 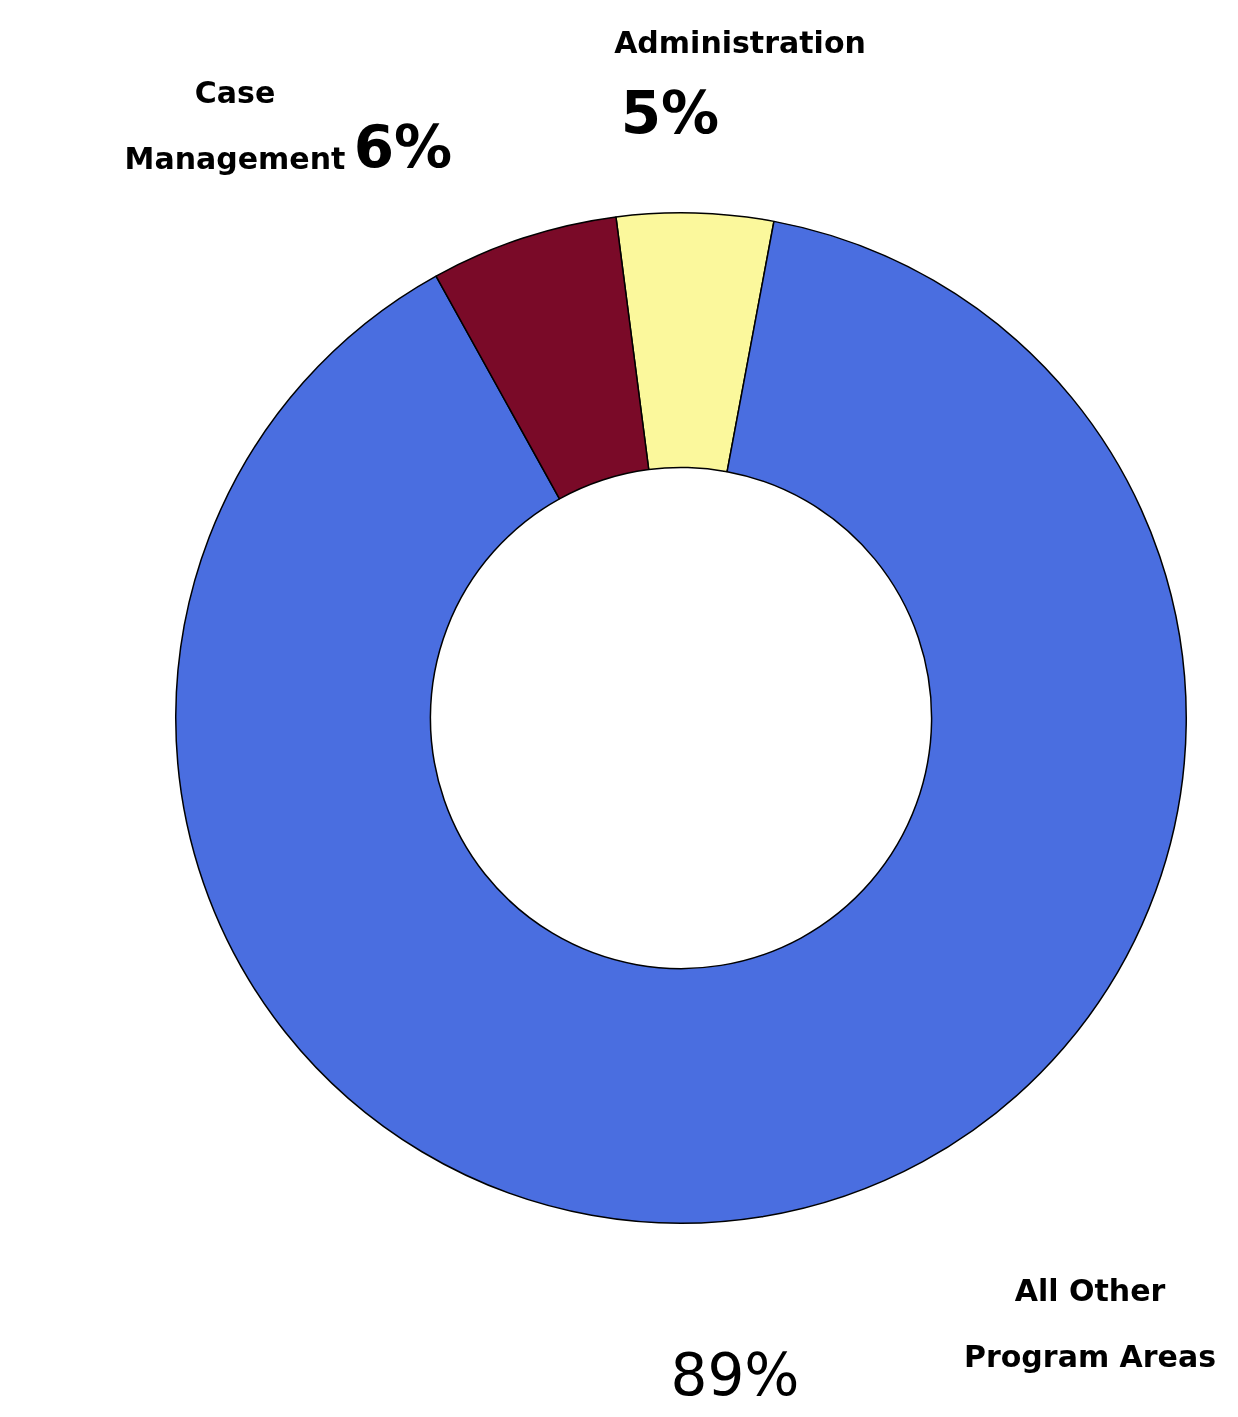 What do you see at coordinates (670, 113) in the screenshot?
I see `data-label: 5%` at bounding box center [670, 113].